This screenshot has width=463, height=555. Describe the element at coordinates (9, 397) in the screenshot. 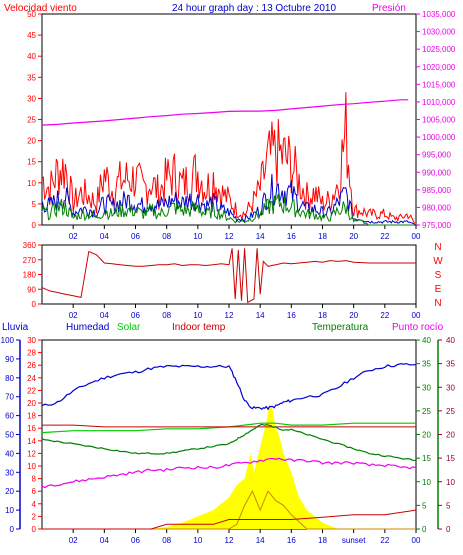

I see `rain-tick-label: 70` at that location.